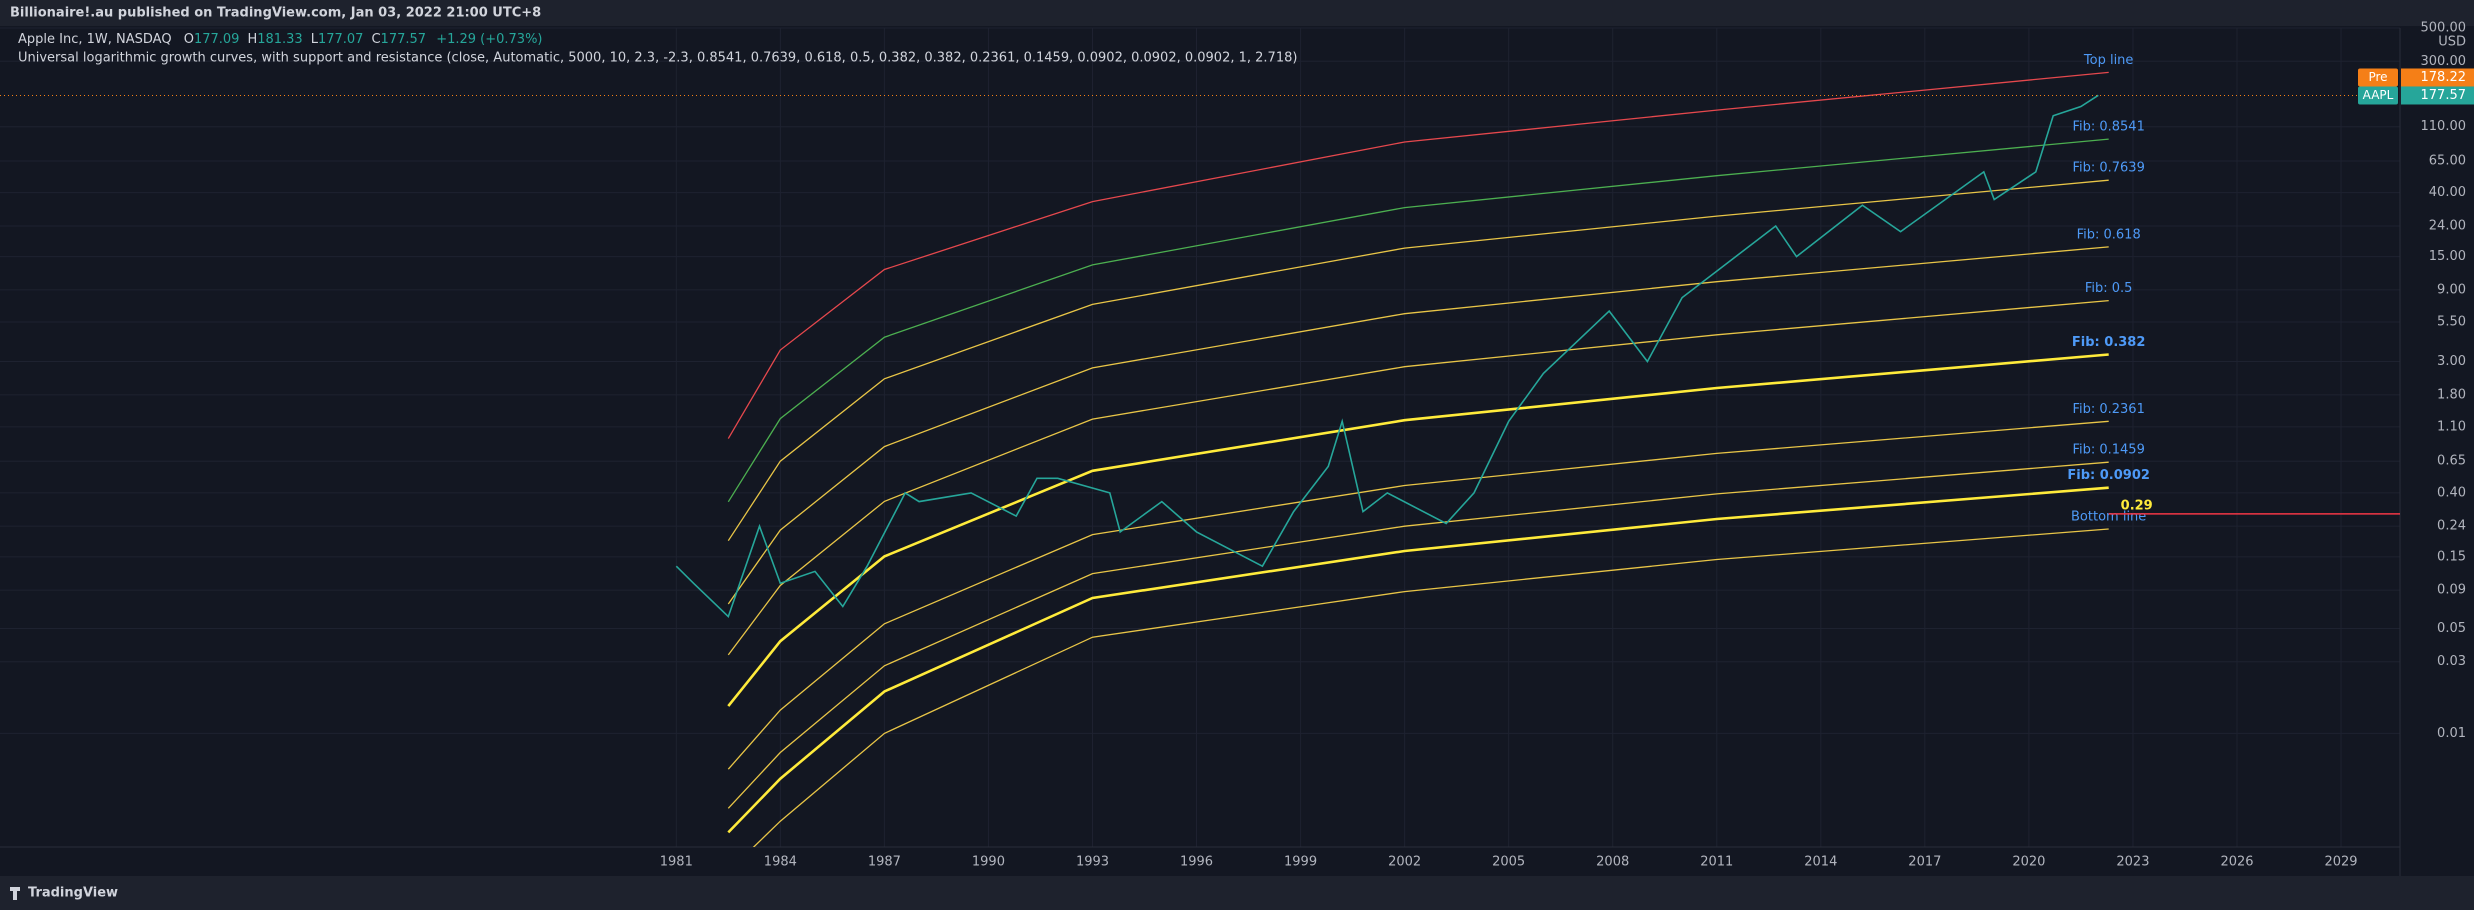 Image resolution: width=2474 pixels, height=910 pixels. Describe the element at coordinates (15, 893) in the screenshot. I see `brand-logo` at that location.